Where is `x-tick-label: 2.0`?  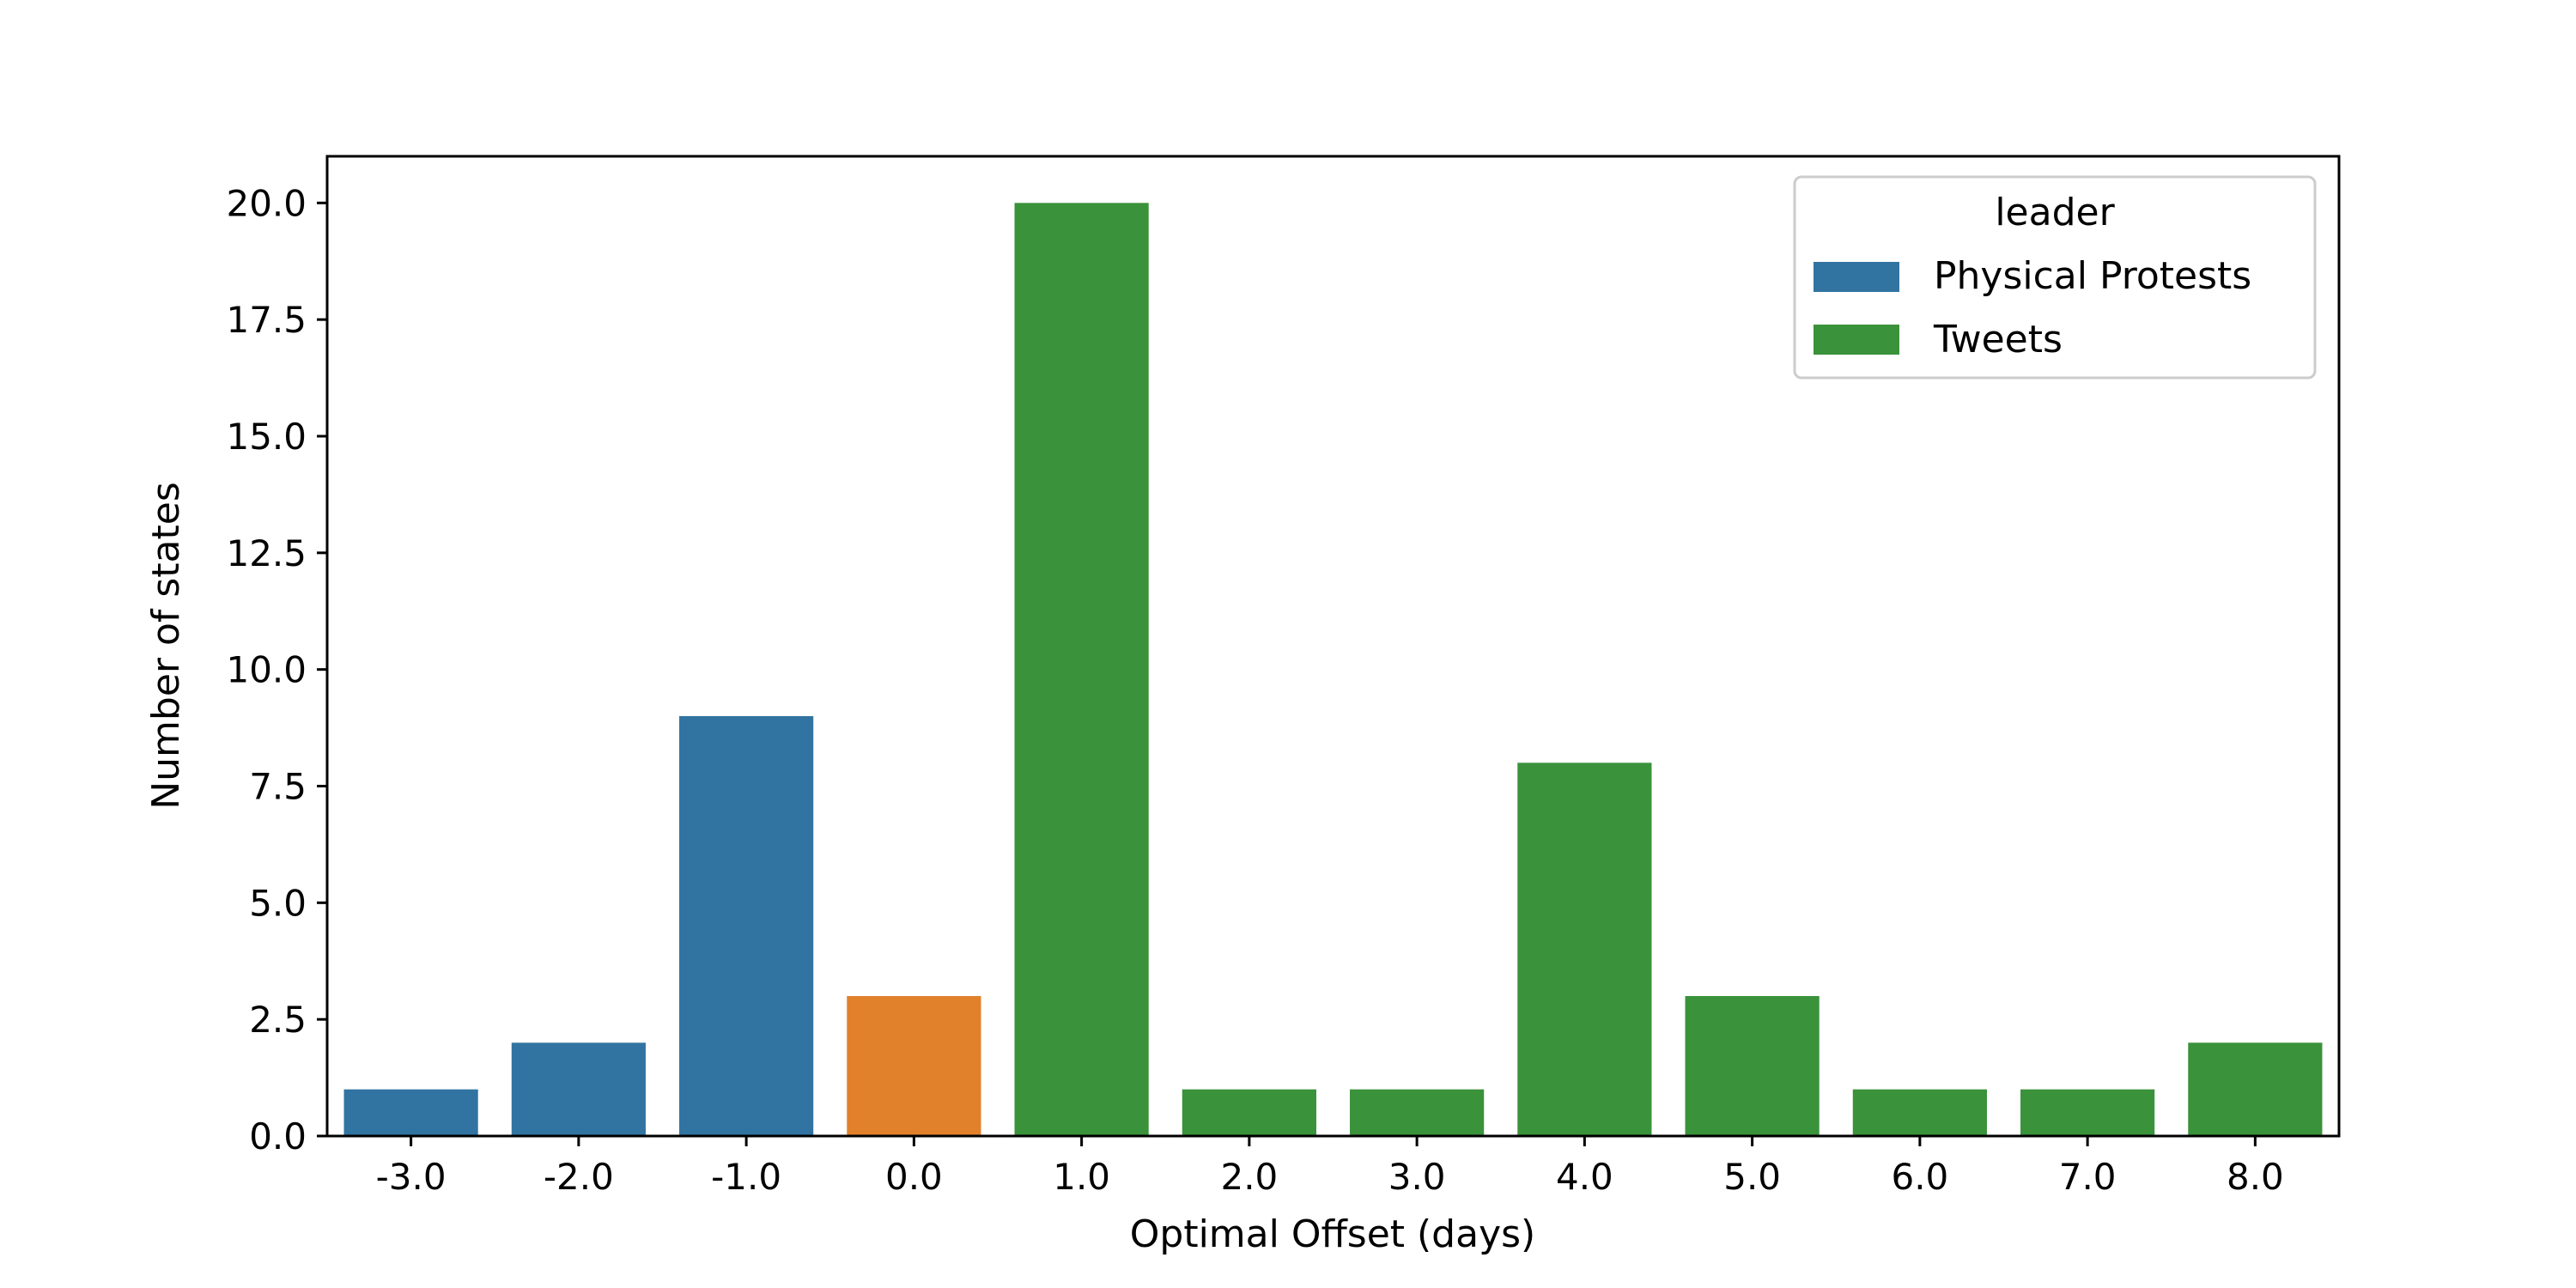 x-tick-label: 2.0 is located at coordinates (1249, 1177).